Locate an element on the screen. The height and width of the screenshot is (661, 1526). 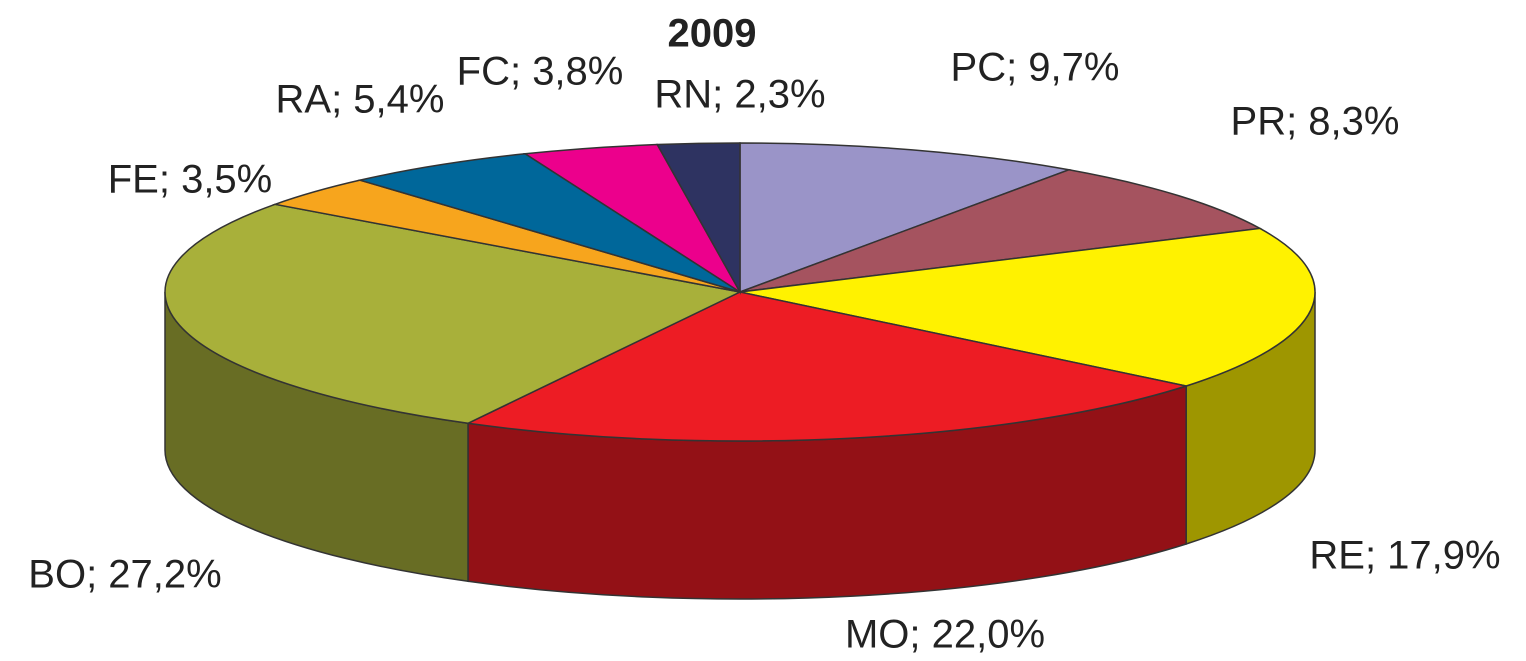
data-label: PC; 9,7% is located at coordinates (1035, 68).